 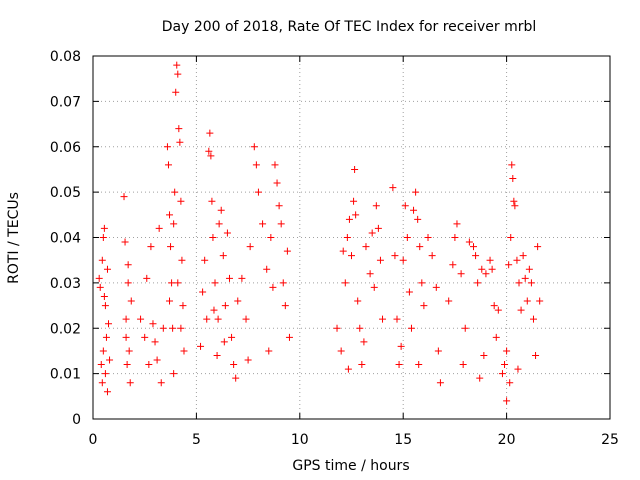 What do you see at coordinates (76, 420) in the screenshot?
I see `y-tick-label: 0` at bounding box center [76, 420].